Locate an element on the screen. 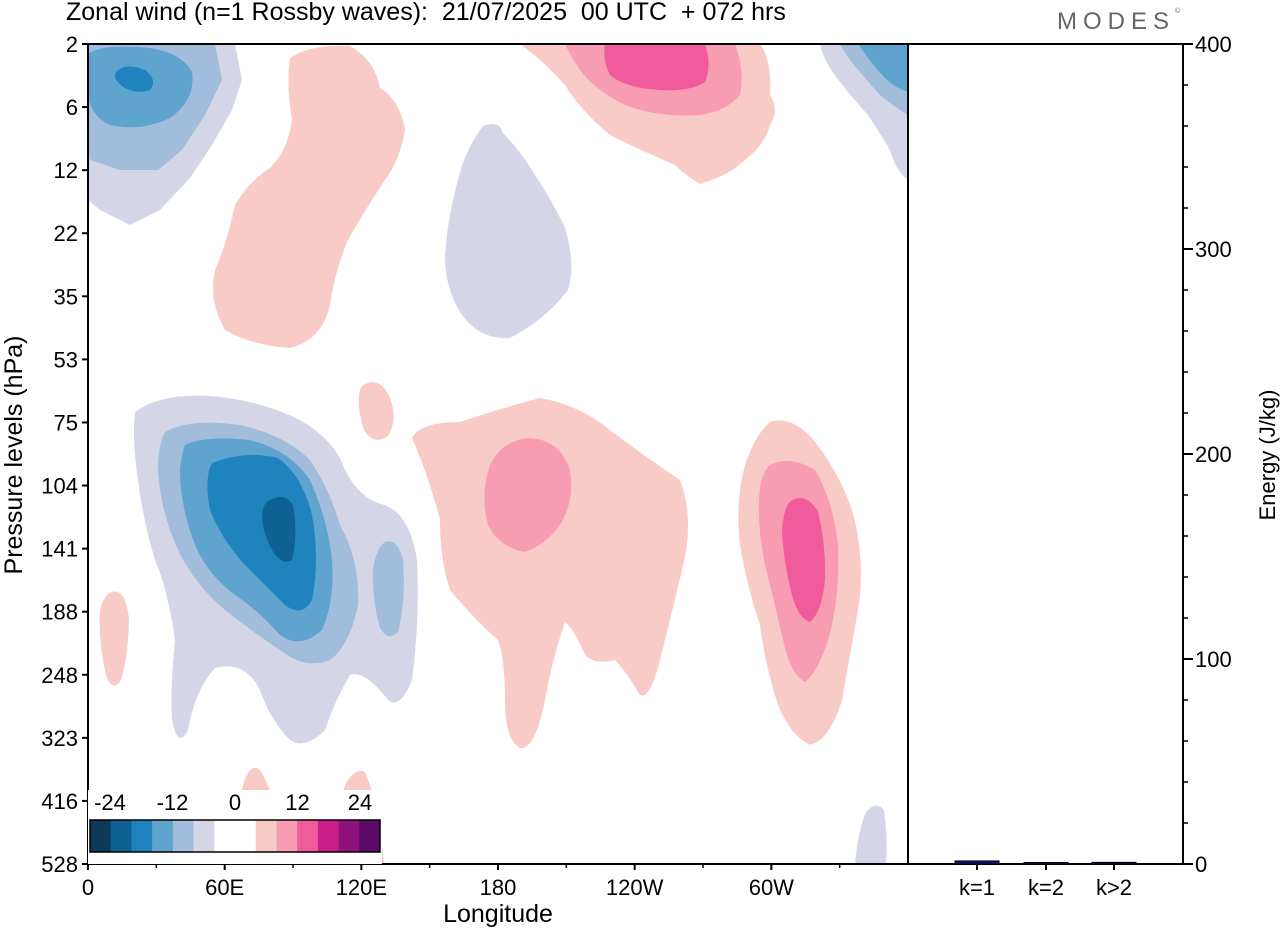 The height and width of the screenshot is (930, 1280). colorbar-label: 24 is located at coordinates (360, 802).